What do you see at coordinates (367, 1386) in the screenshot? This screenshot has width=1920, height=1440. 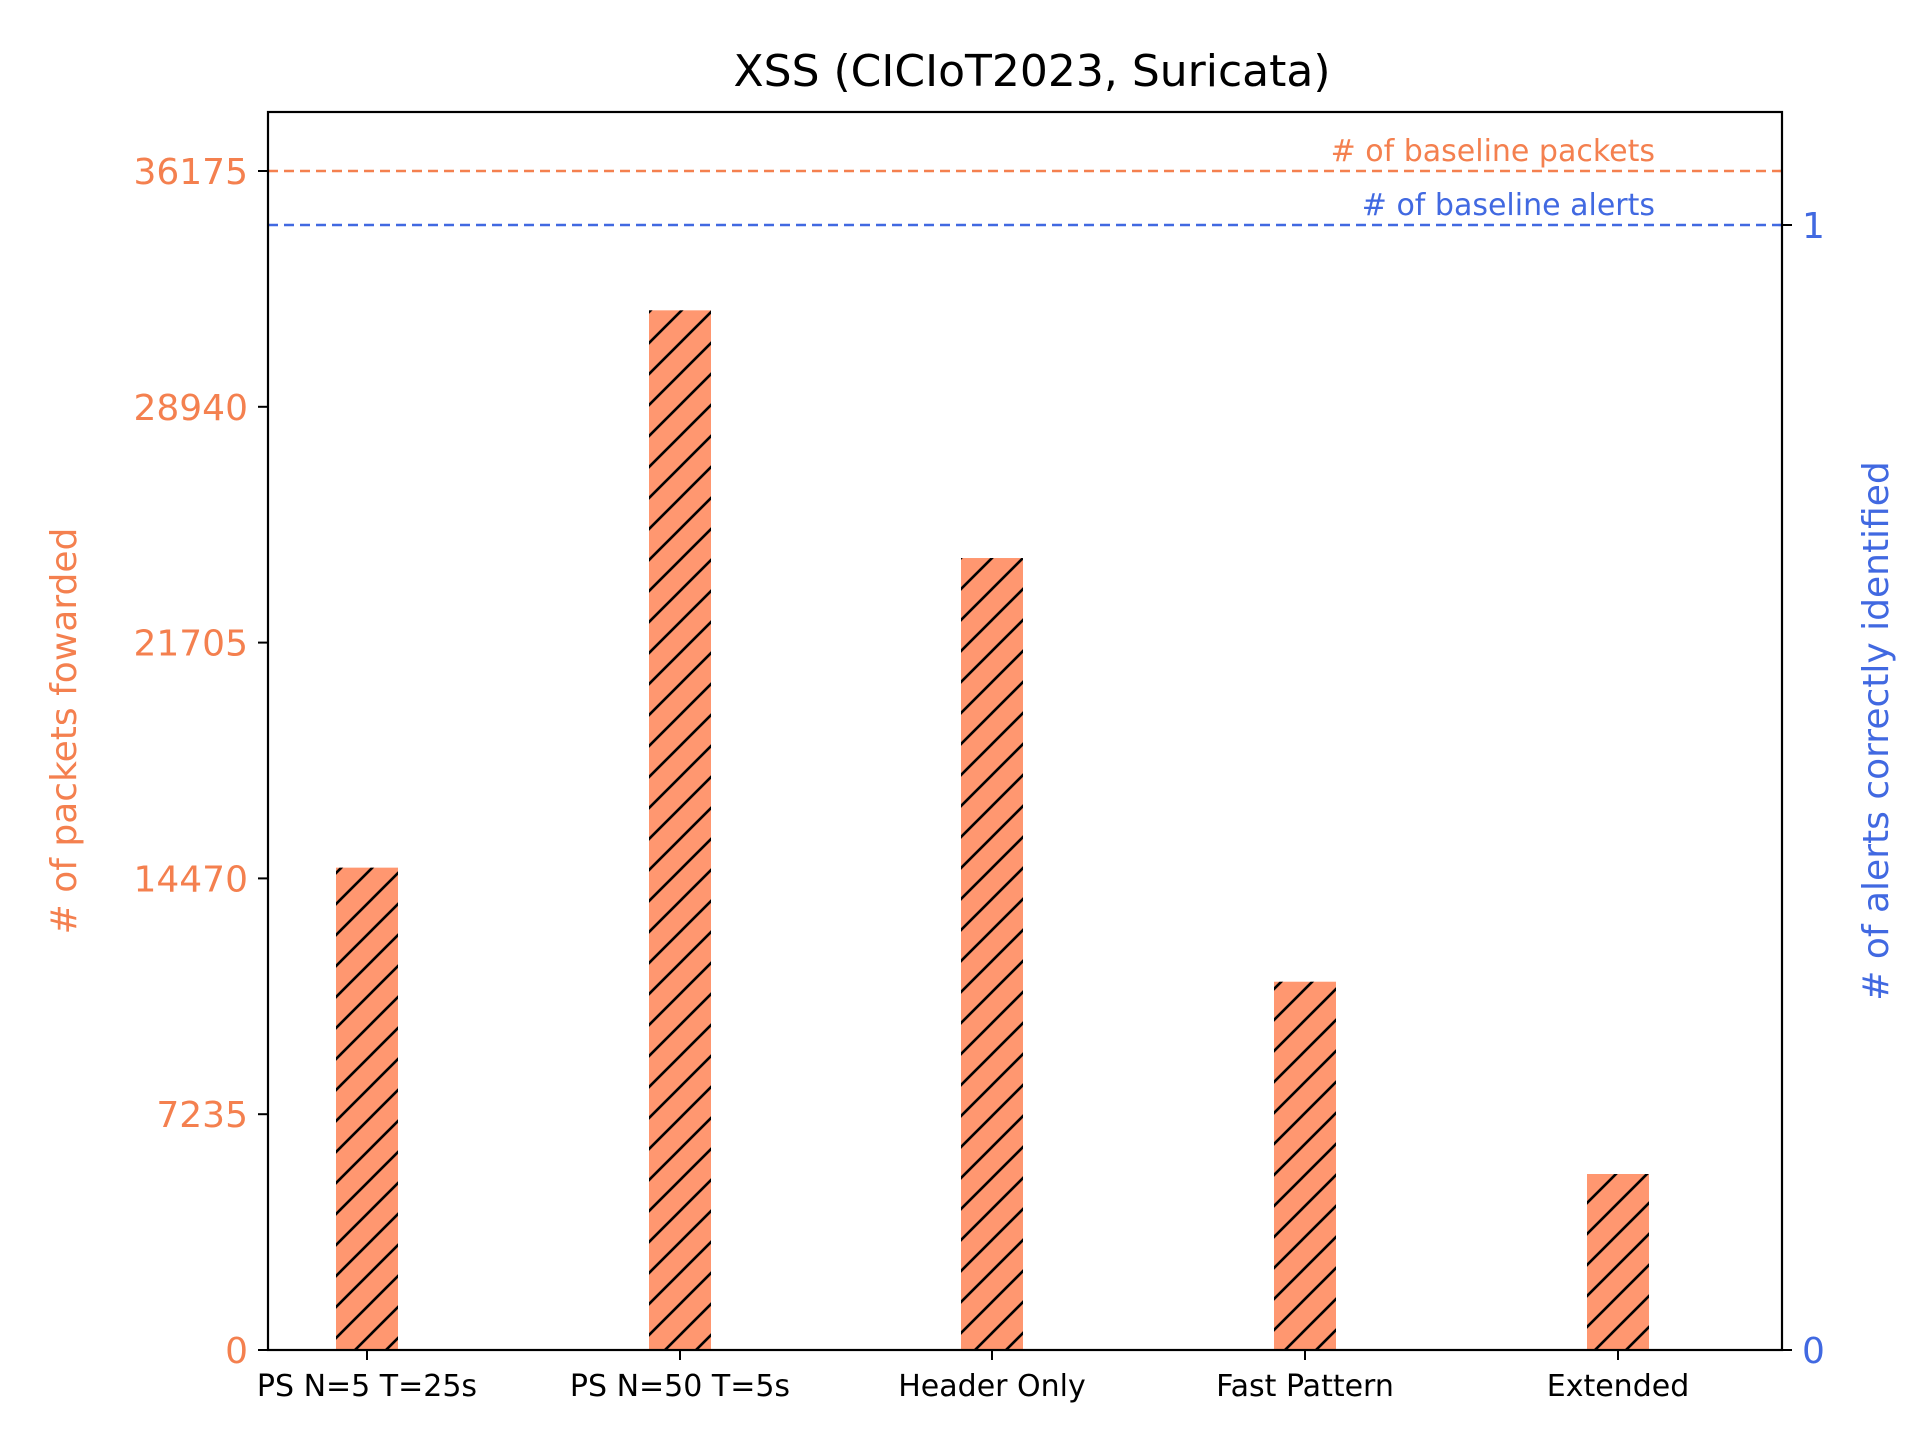 I see `x-tick-label: PS N=5 T=25s` at bounding box center [367, 1386].